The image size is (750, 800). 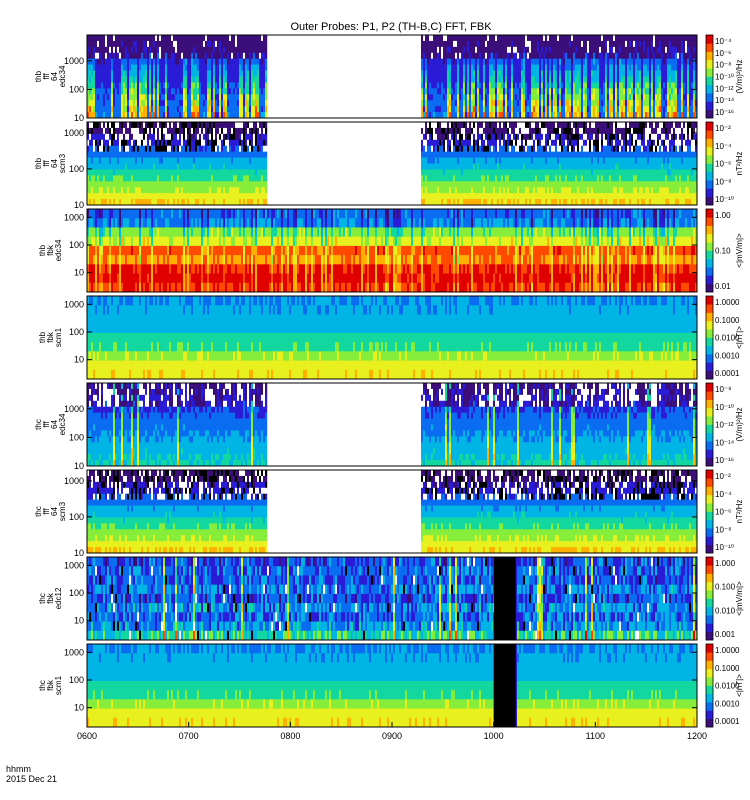 What do you see at coordinates (391, 27) in the screenshot?
I see `chart-title: Outer Probes: P1, P2 (TH-B,C) FFT, FBK` at bounding box center [391, 27].